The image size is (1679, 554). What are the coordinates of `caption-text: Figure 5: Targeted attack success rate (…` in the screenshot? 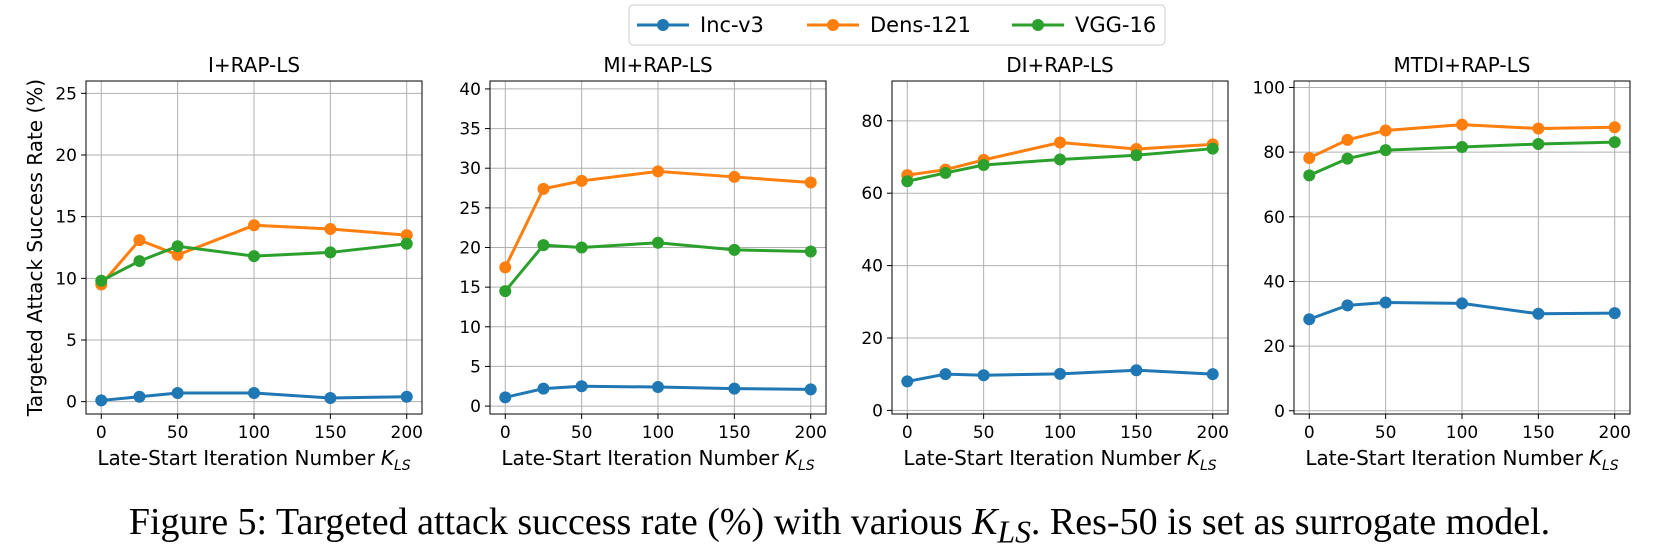 It's located at (550, 522).